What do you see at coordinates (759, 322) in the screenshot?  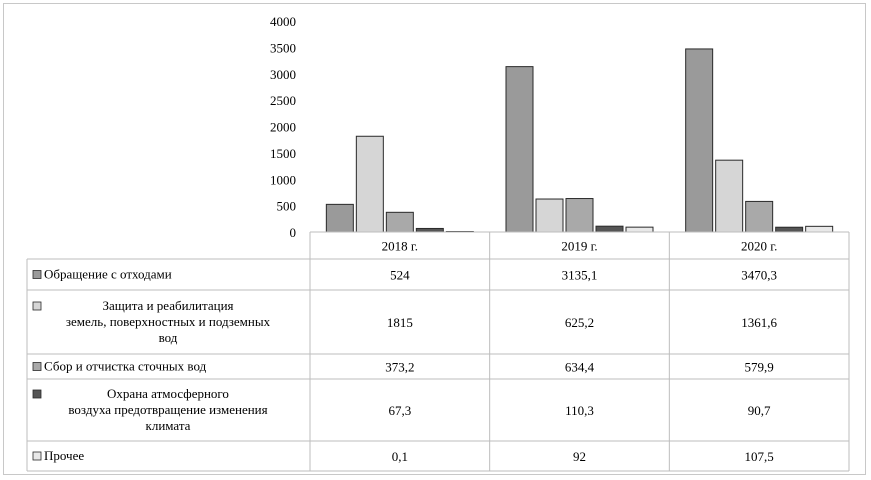 I see `data-value-label: 1361,6` at bounding box center [759, 322].